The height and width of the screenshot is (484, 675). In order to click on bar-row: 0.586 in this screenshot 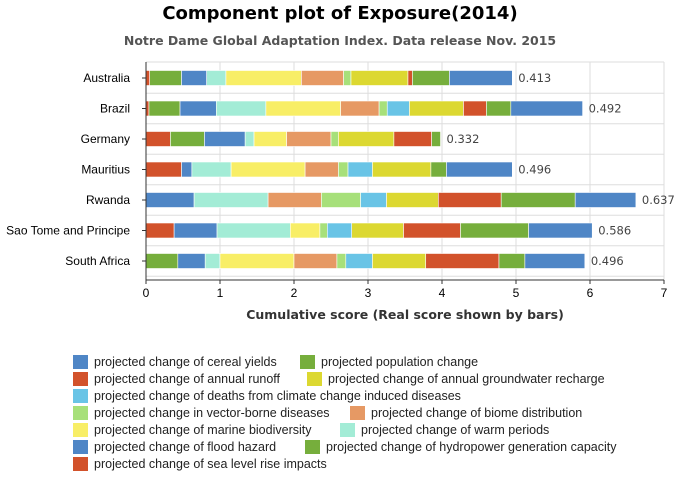, I will do `click(388, 230)`.